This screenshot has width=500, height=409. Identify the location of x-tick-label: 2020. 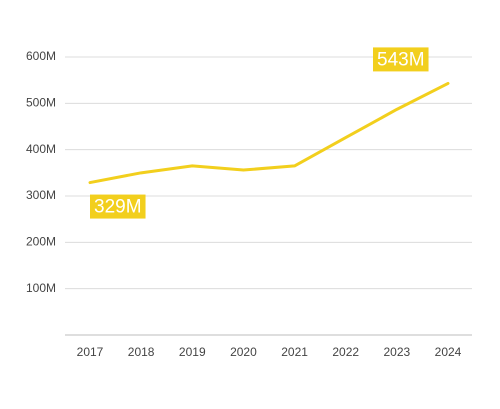
(243, 352).